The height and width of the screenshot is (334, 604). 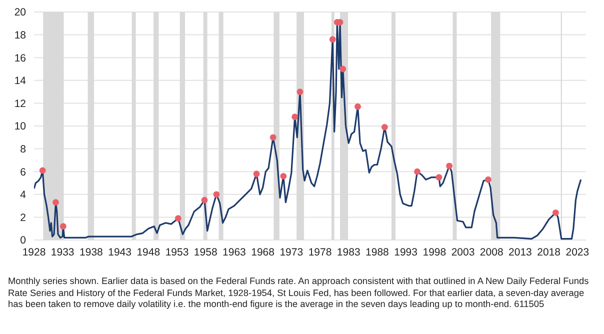 I want to click on y-tick-label: 10, so click(x=20, y=126).